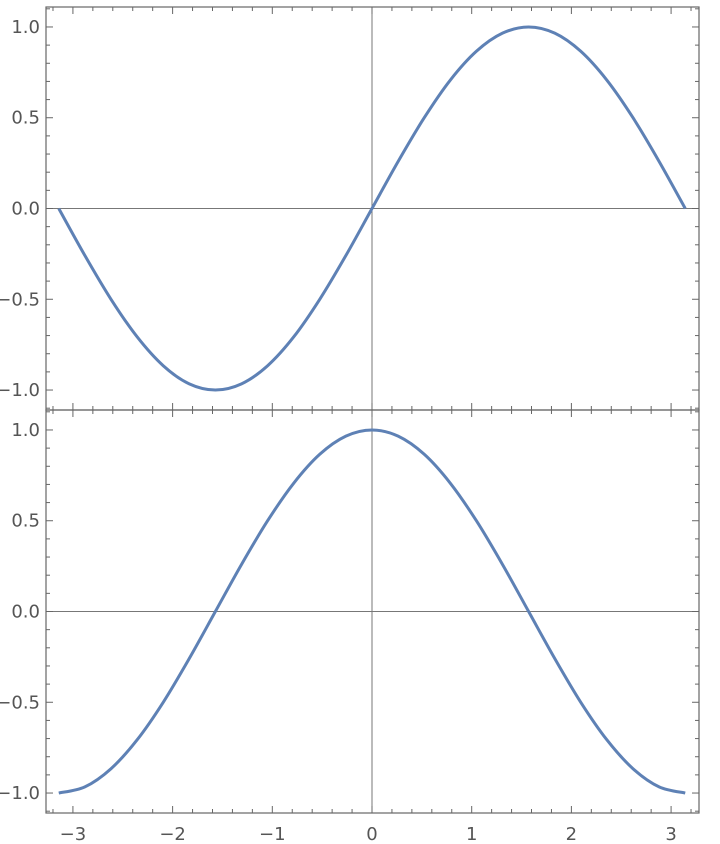 Image resolution: width=720 pixels, height=844 pixels. I want to click on x-tick-label: 1, so click(471, 834).